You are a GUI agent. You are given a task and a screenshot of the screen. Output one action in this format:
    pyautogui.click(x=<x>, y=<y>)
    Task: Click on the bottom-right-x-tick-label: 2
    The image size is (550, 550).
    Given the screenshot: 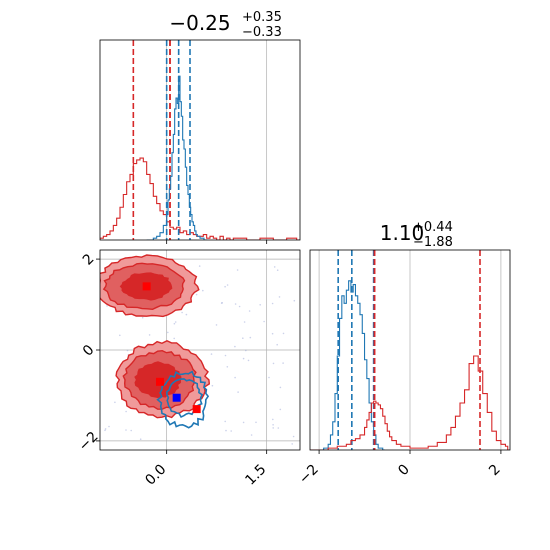 What is the action you would take?
    pyautogui.click(x=495, y=471)
    